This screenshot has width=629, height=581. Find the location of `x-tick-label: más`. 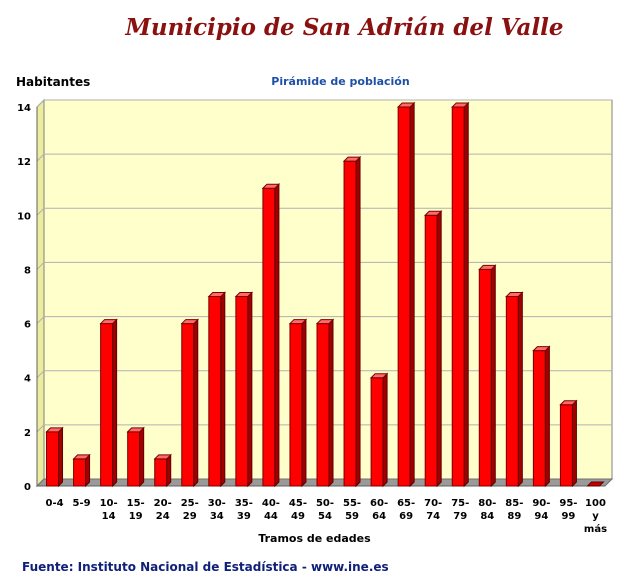

x-tick-label: más is located at coordinates (595, 529).